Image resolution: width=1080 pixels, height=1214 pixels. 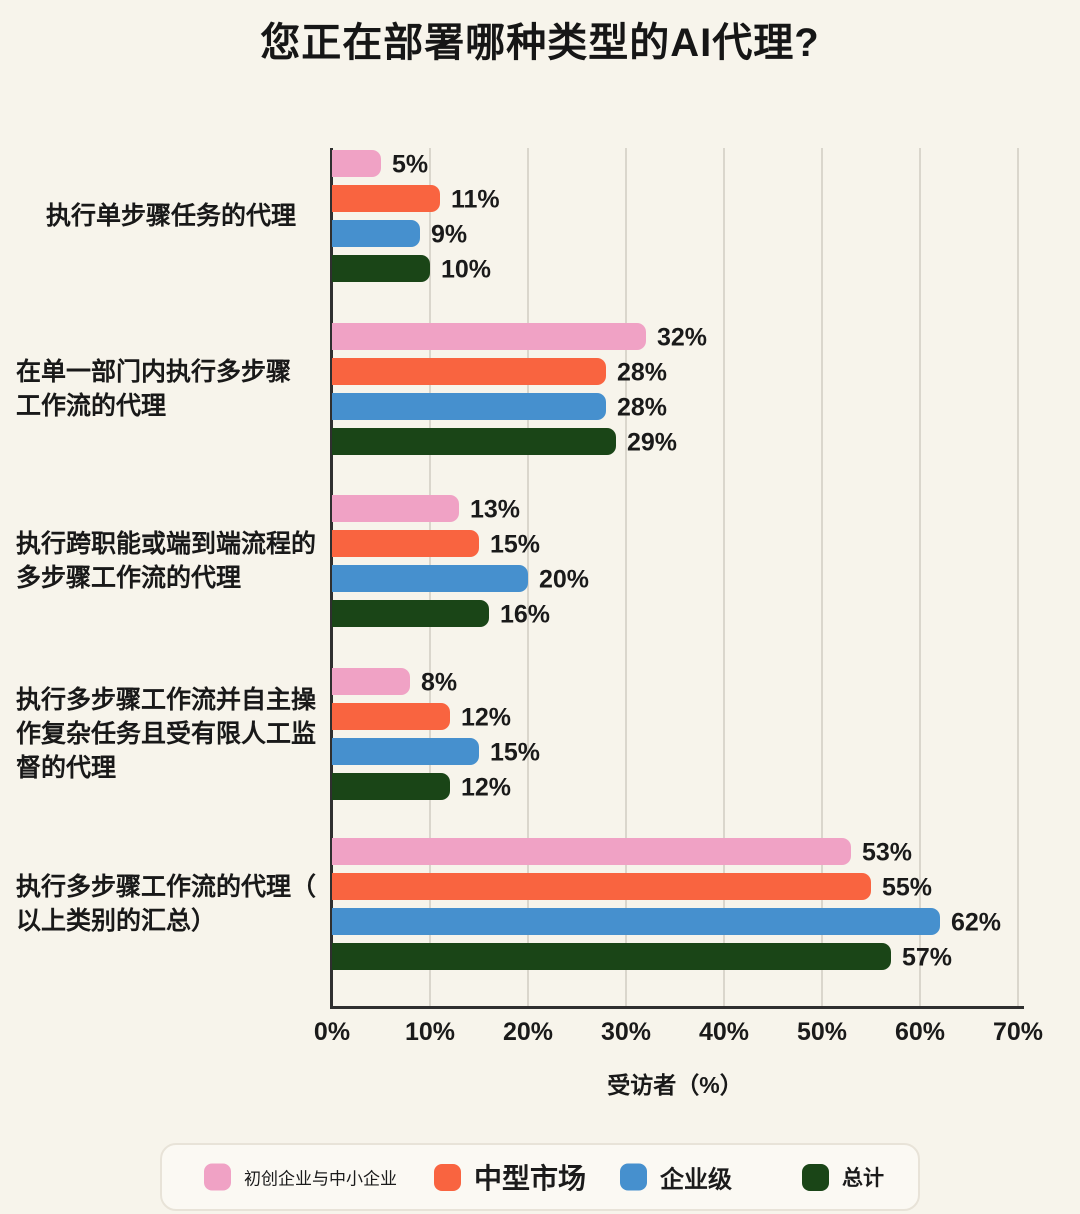 What do you see at coordinates (166, 700) in the screenshot?
I see `category-label-line: 执行多步骤工作流并自主操` at bounding box center [166, 700].